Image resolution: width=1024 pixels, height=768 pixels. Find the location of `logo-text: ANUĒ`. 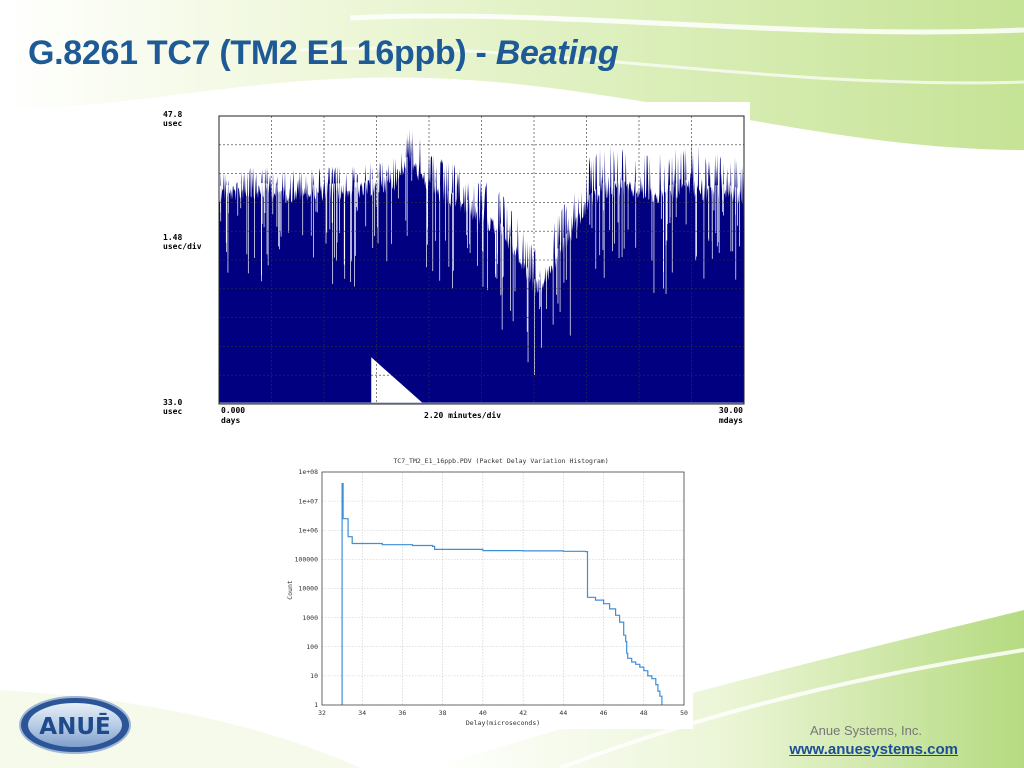

logo-text: ANUĒ is located at coordinates (74, 726).